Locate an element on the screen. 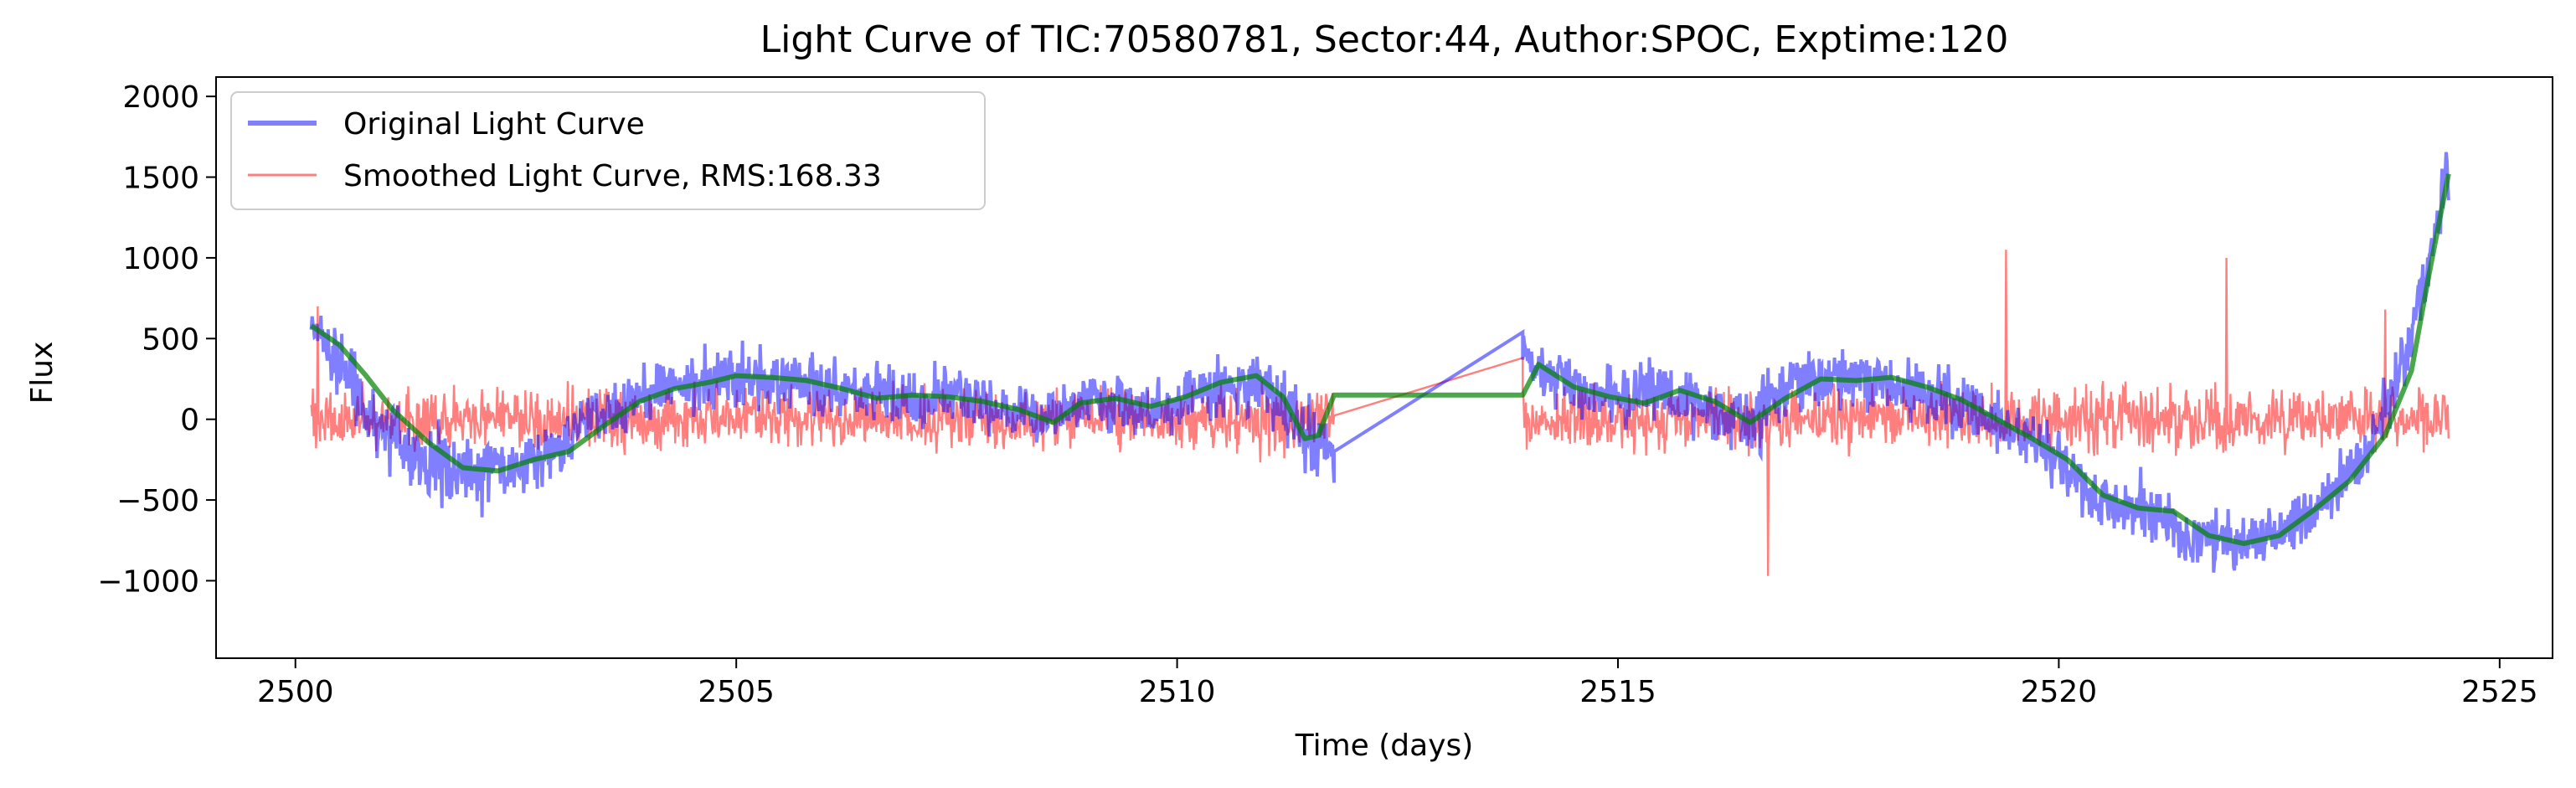  y-axis-ticks: −1000 −500 0 500 1000 1500 2000 is located at coordinates (156, 339).